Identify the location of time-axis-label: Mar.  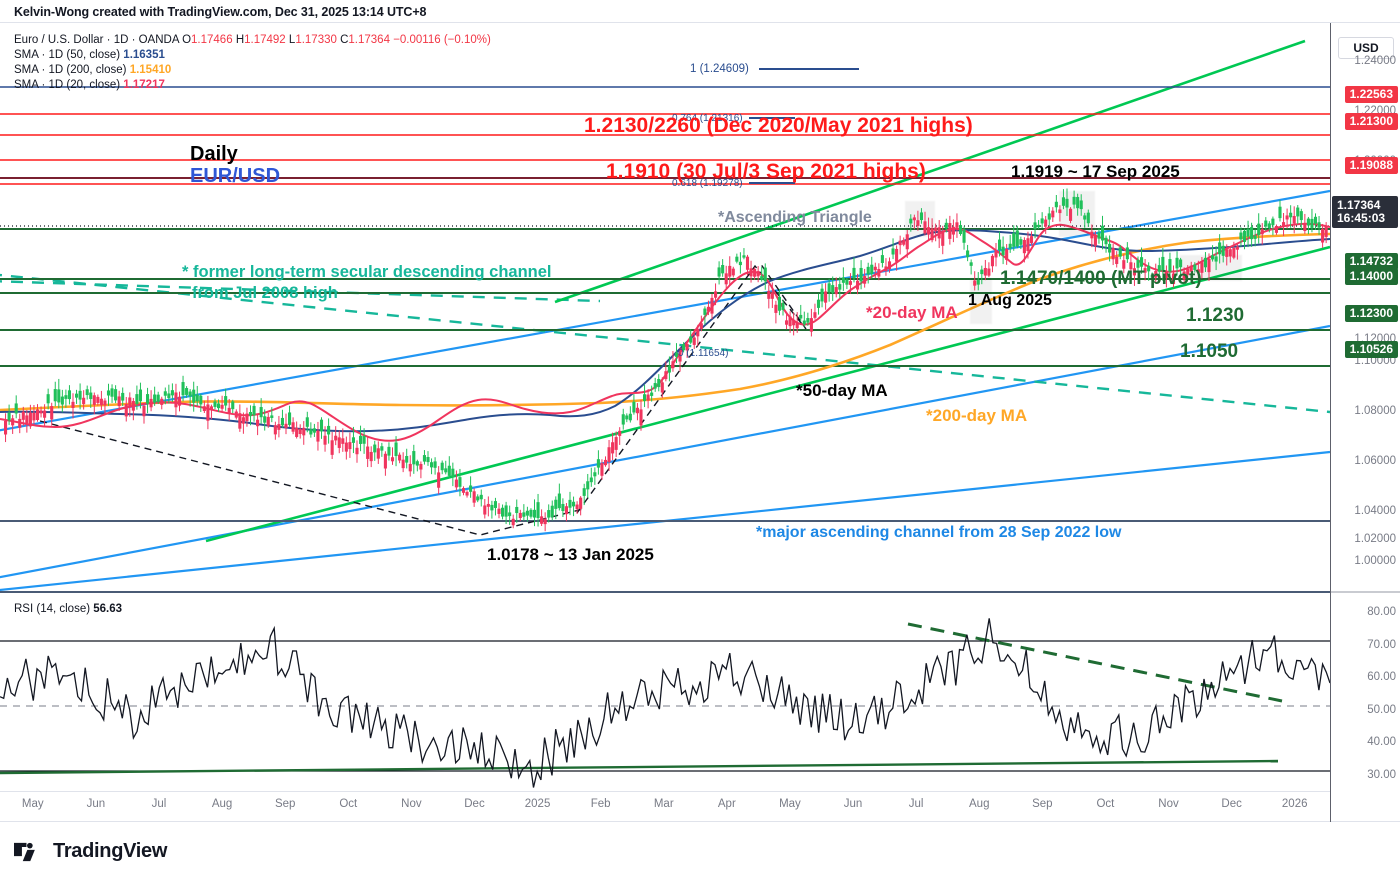
(663, 804).